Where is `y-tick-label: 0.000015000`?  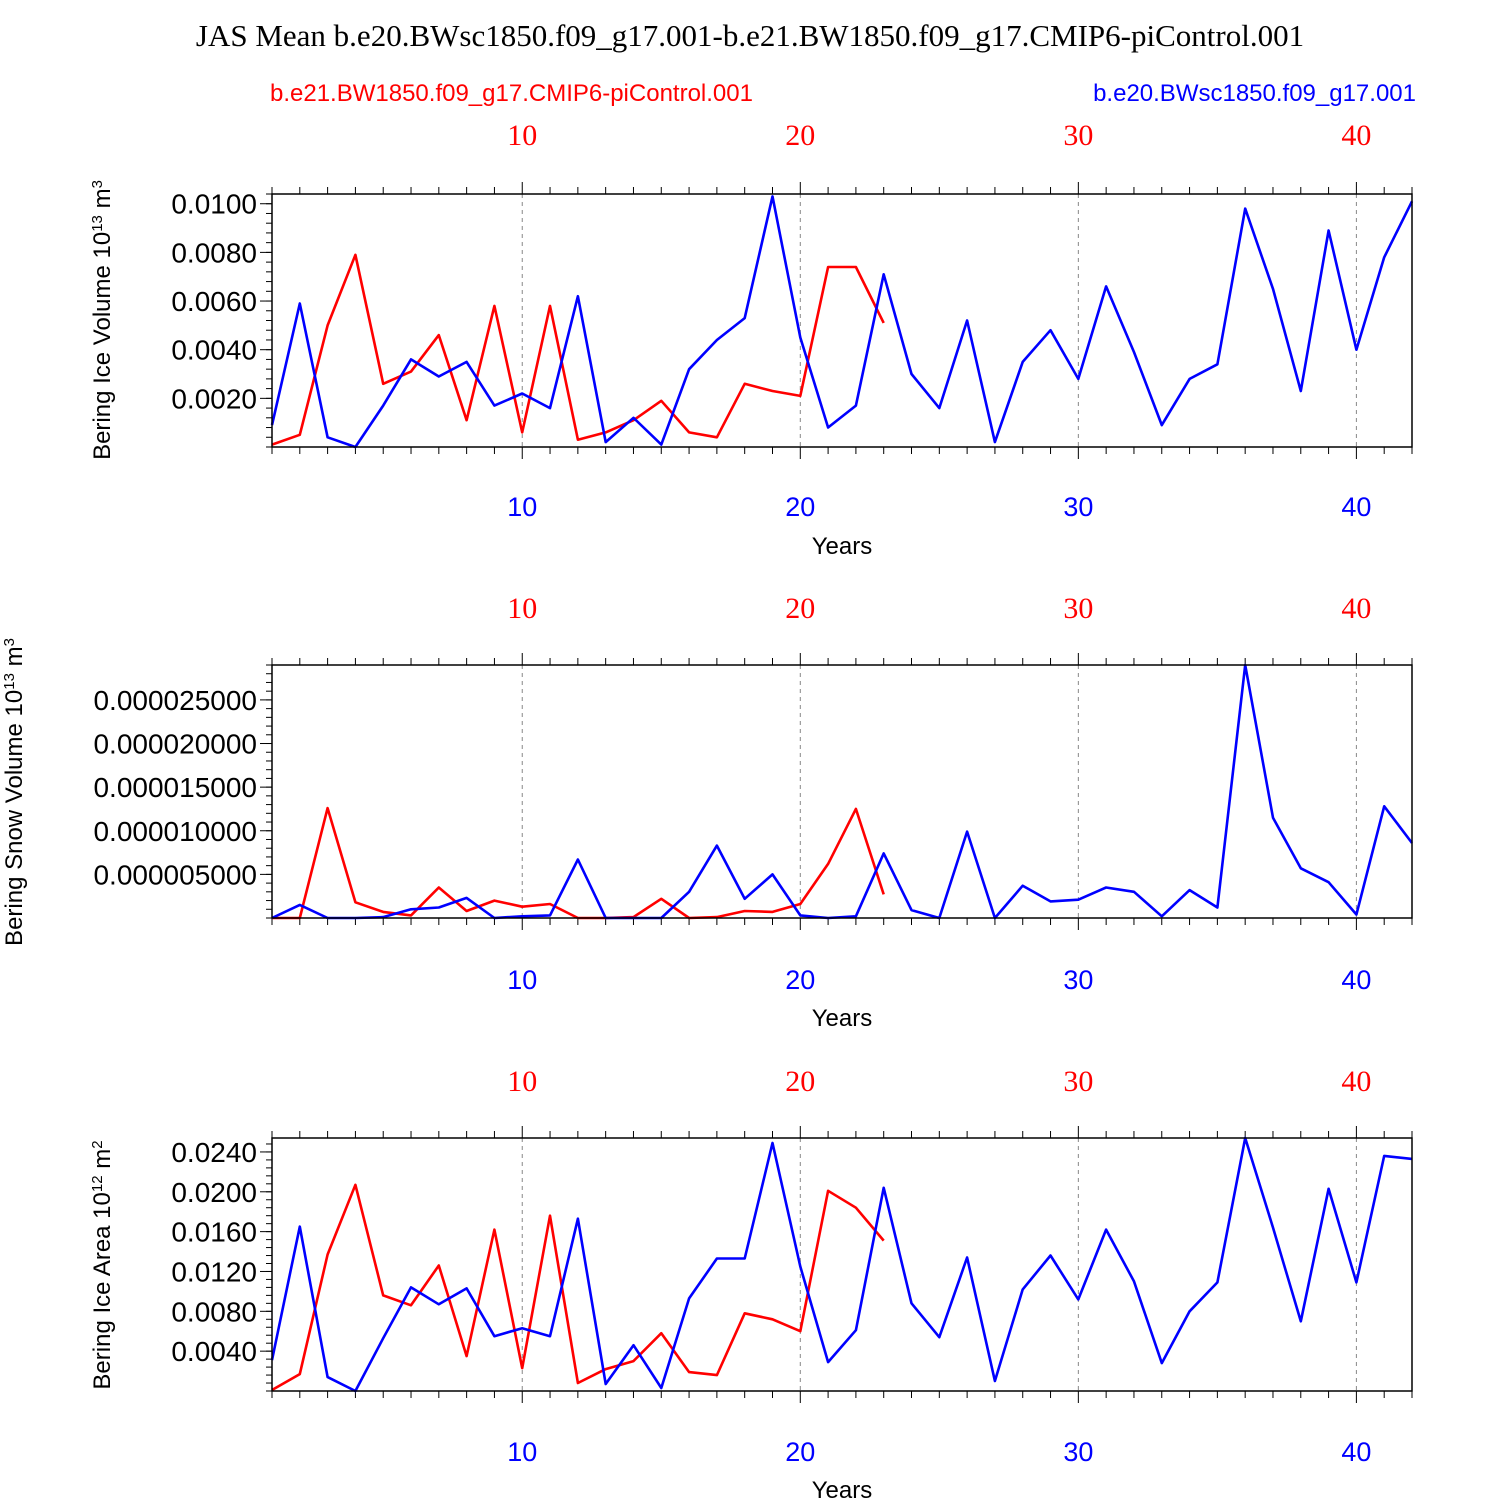
y-tick-label: 0.000015000 is located at coordinates (175, 787).